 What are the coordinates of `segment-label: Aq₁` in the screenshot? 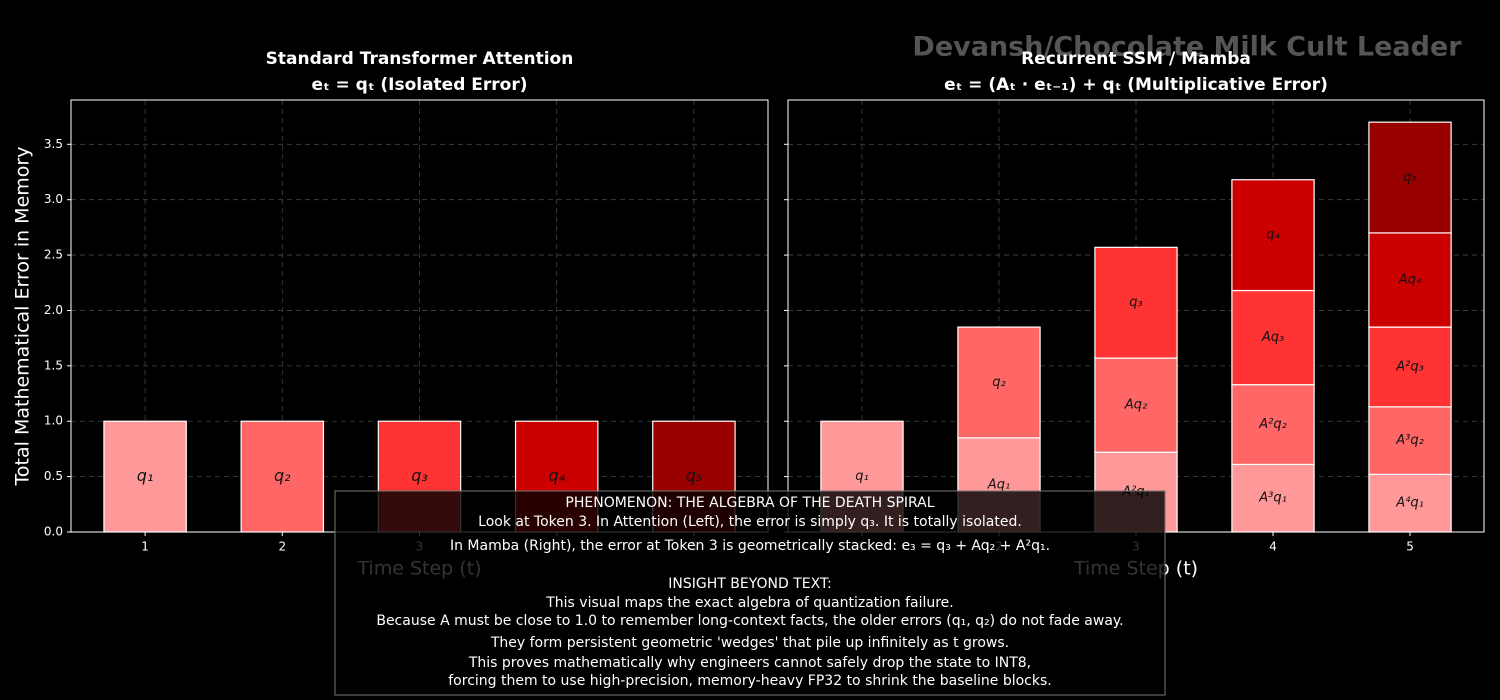 It's located at (998, 484).